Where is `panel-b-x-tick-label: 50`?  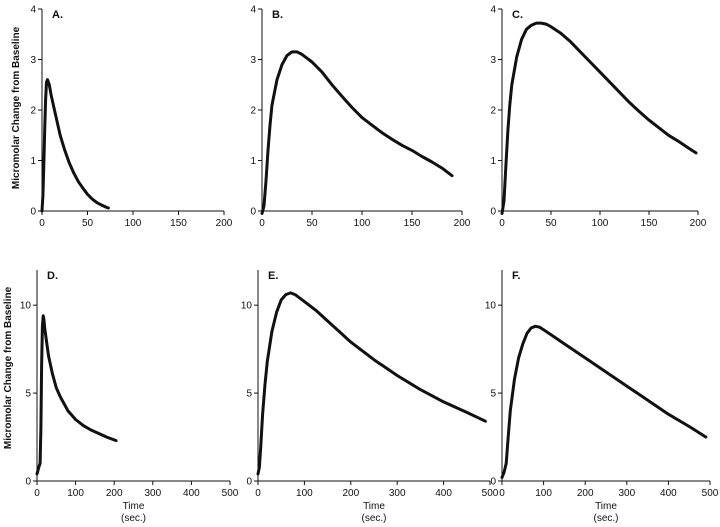
panel-b-x-tick-label: 50 is located at coordinates (312, 223).